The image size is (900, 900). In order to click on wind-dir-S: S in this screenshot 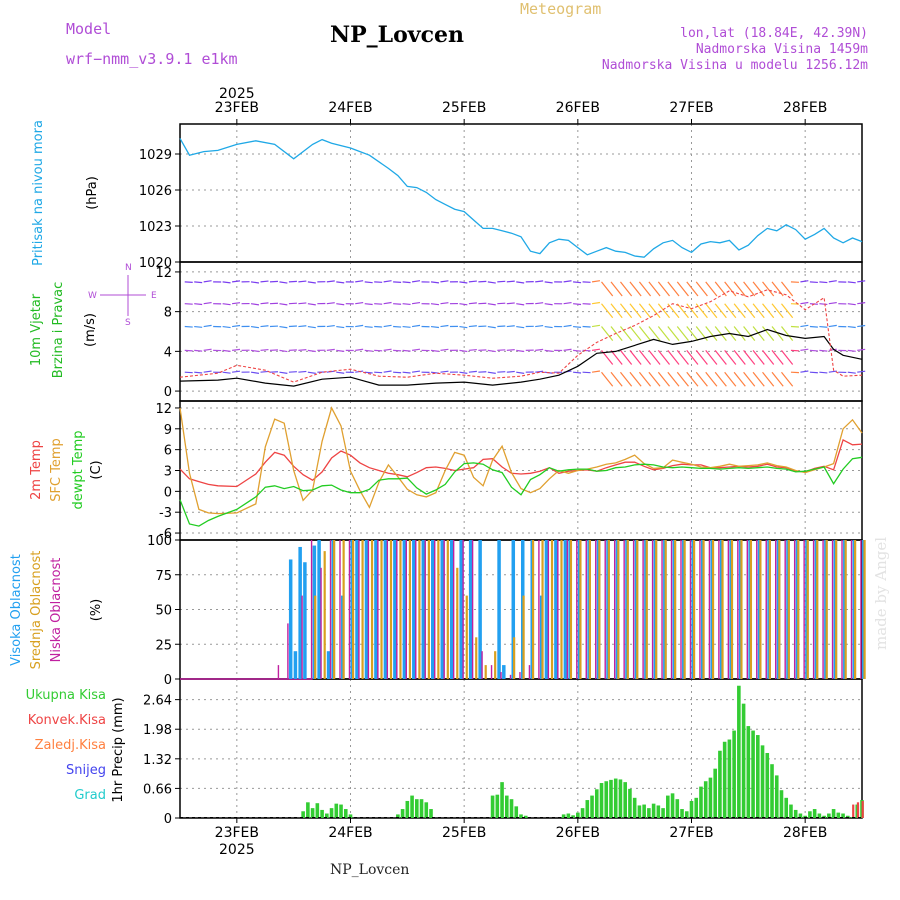, I will do `click(128, 323)`.